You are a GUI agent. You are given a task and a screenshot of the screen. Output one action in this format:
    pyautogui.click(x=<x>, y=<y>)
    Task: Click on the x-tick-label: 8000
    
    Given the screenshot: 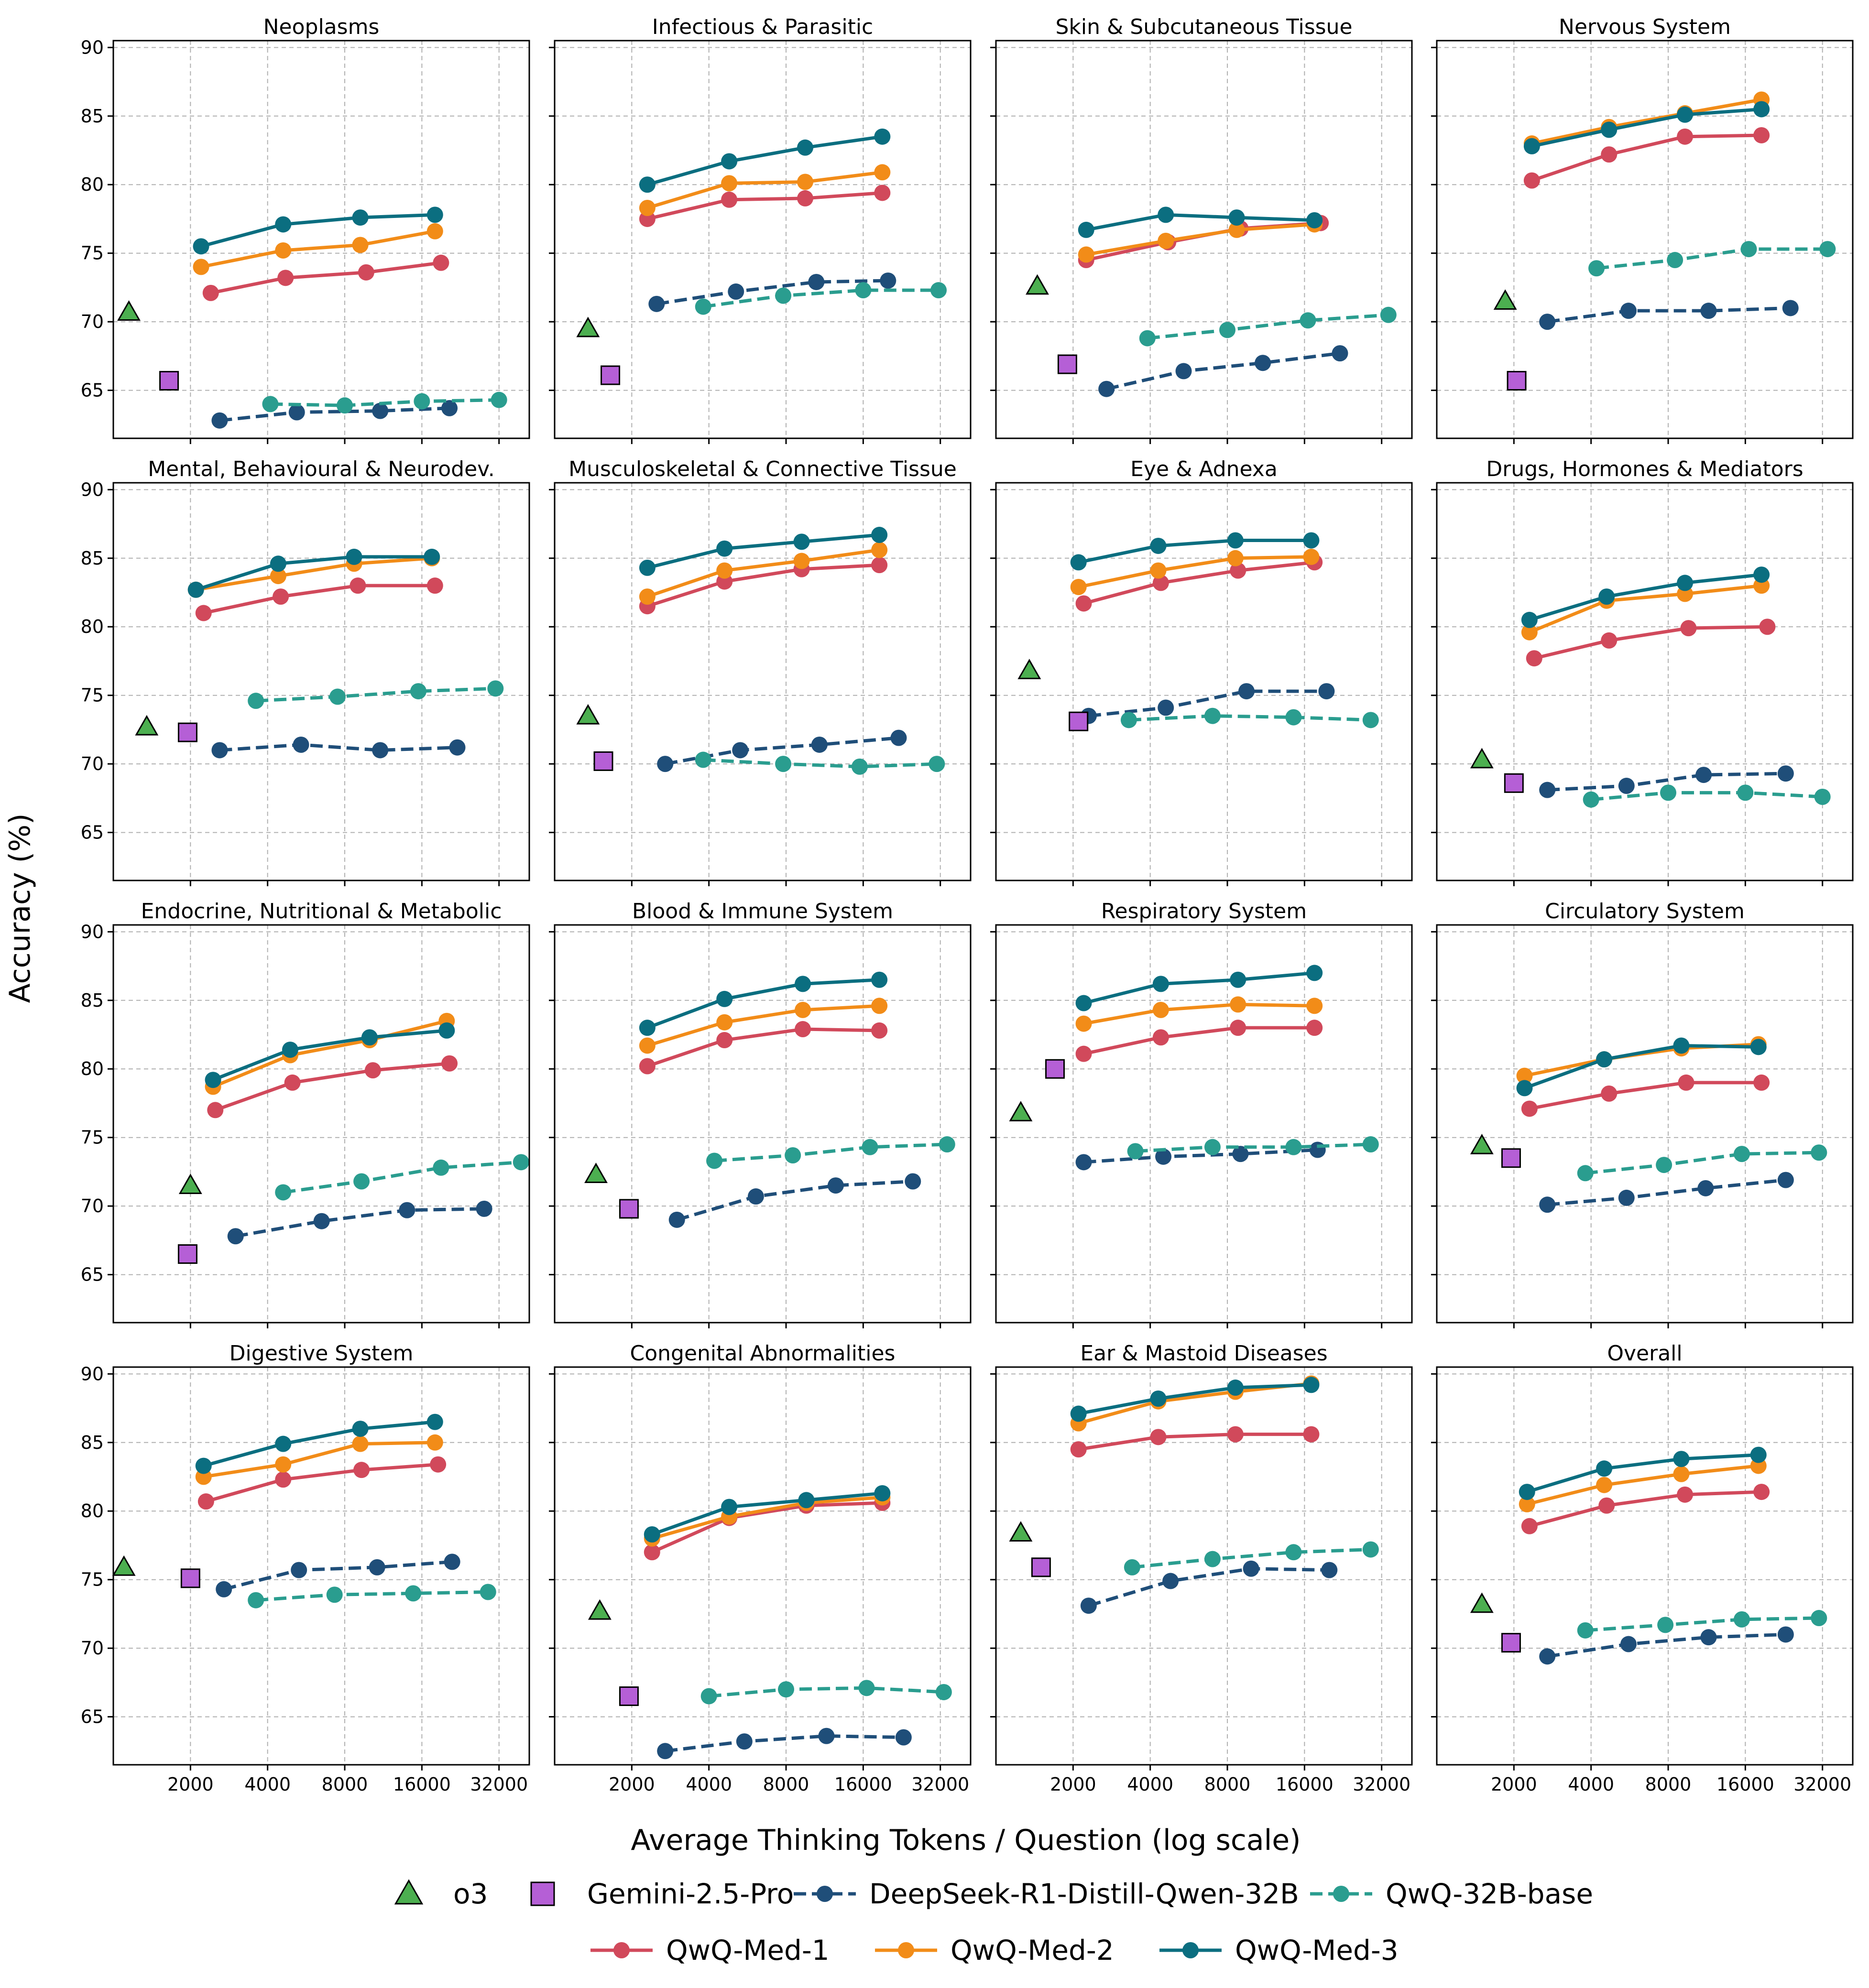 What is the action you would take?
    pyautogui.click(x=1227, y=1784)
    